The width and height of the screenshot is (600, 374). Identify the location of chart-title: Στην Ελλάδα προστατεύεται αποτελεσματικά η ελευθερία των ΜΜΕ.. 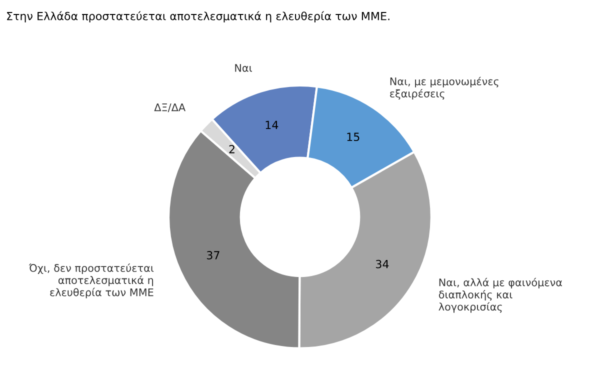
(198, 16).